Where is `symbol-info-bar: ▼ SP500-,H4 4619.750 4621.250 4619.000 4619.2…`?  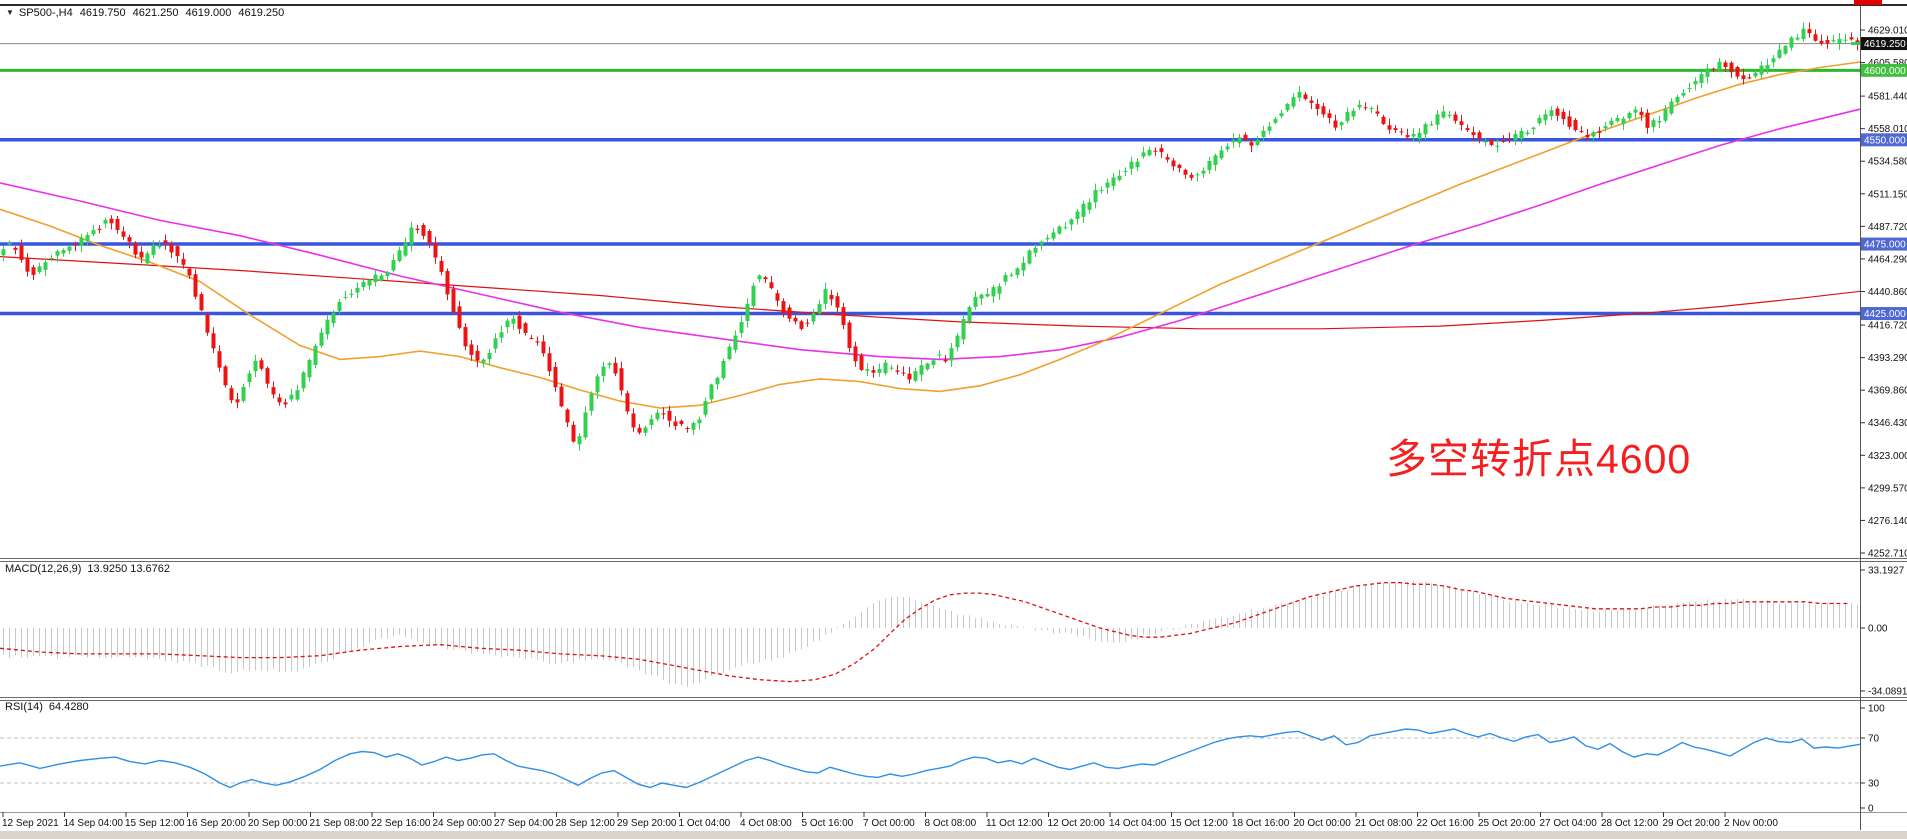 symbol-info-bar: ▼ SP500-,H4 4619.750 4621.250 4619.000 4619.2… is located at coordinates (148, 13).